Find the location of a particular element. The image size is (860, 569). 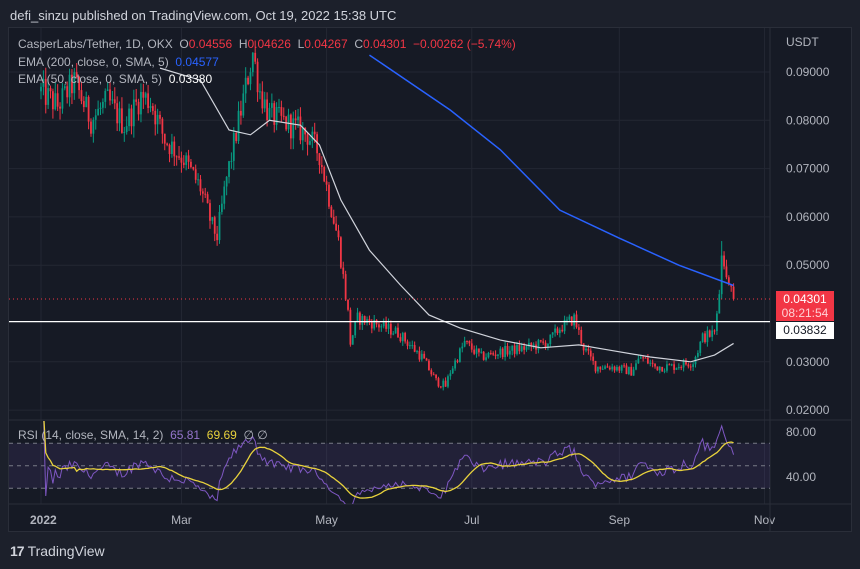

ema200-label: EMA (200, close, 0, SMA, 5) is located at coordinates (93, 62).